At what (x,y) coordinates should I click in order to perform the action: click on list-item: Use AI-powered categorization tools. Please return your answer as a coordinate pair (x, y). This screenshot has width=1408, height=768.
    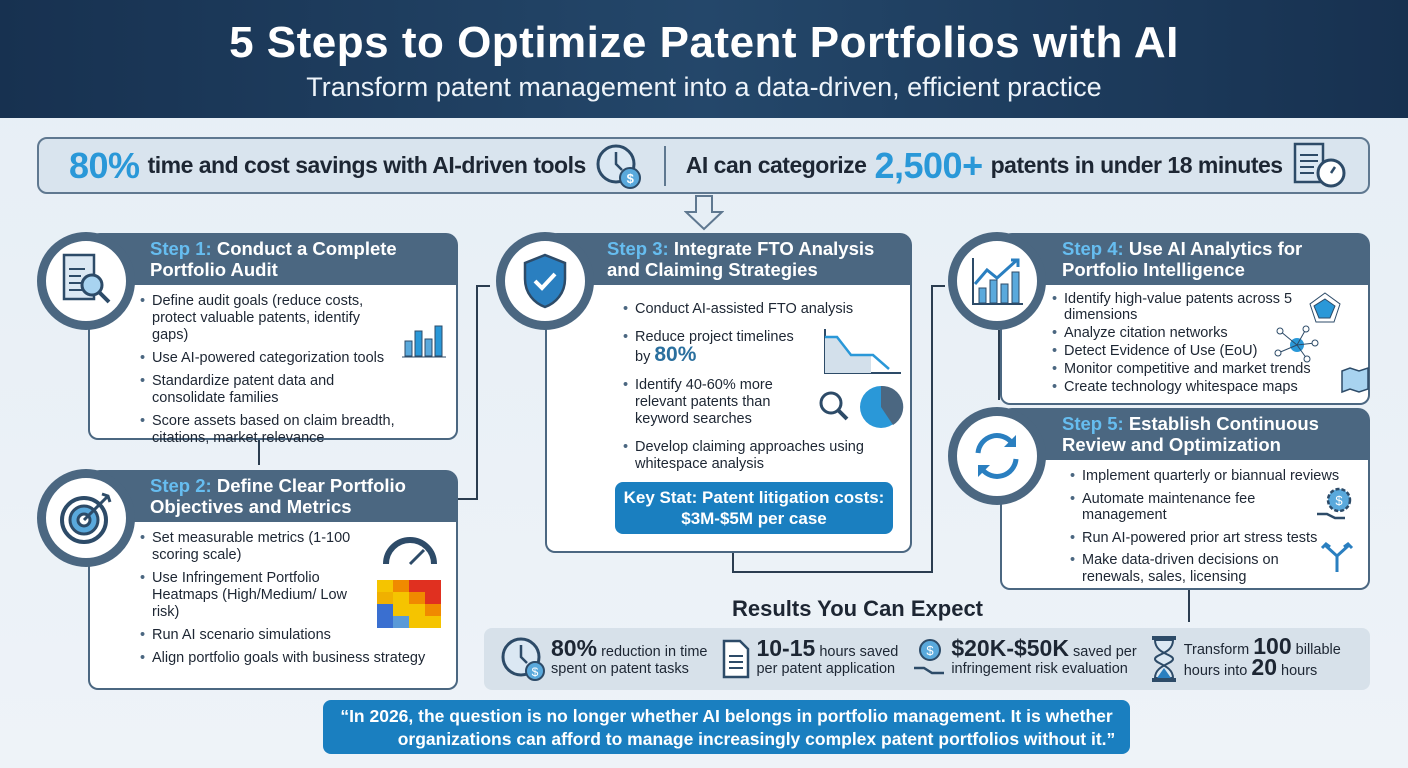
    Looking at the image, I should click on (268, 358).